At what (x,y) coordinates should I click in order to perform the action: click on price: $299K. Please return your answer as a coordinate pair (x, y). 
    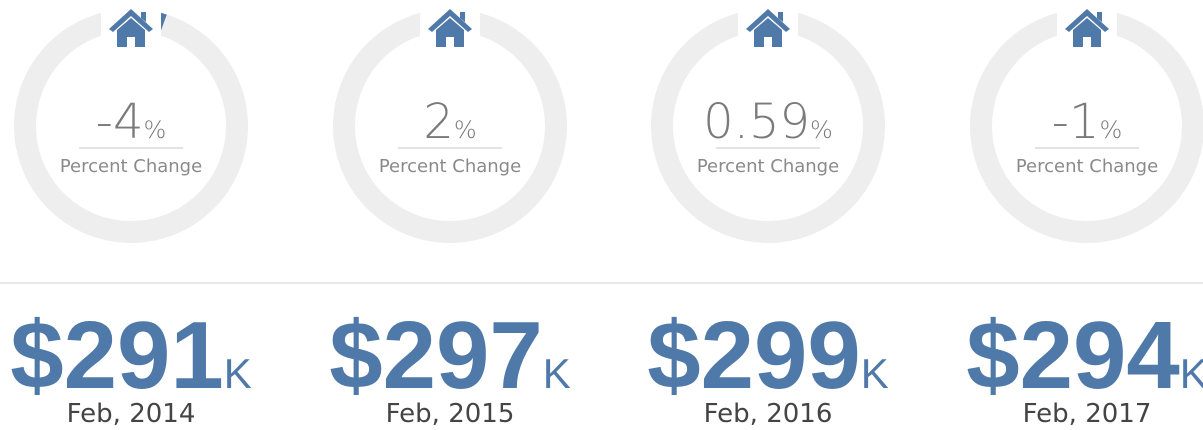
    Looking at the image, I should click on (768, 355).